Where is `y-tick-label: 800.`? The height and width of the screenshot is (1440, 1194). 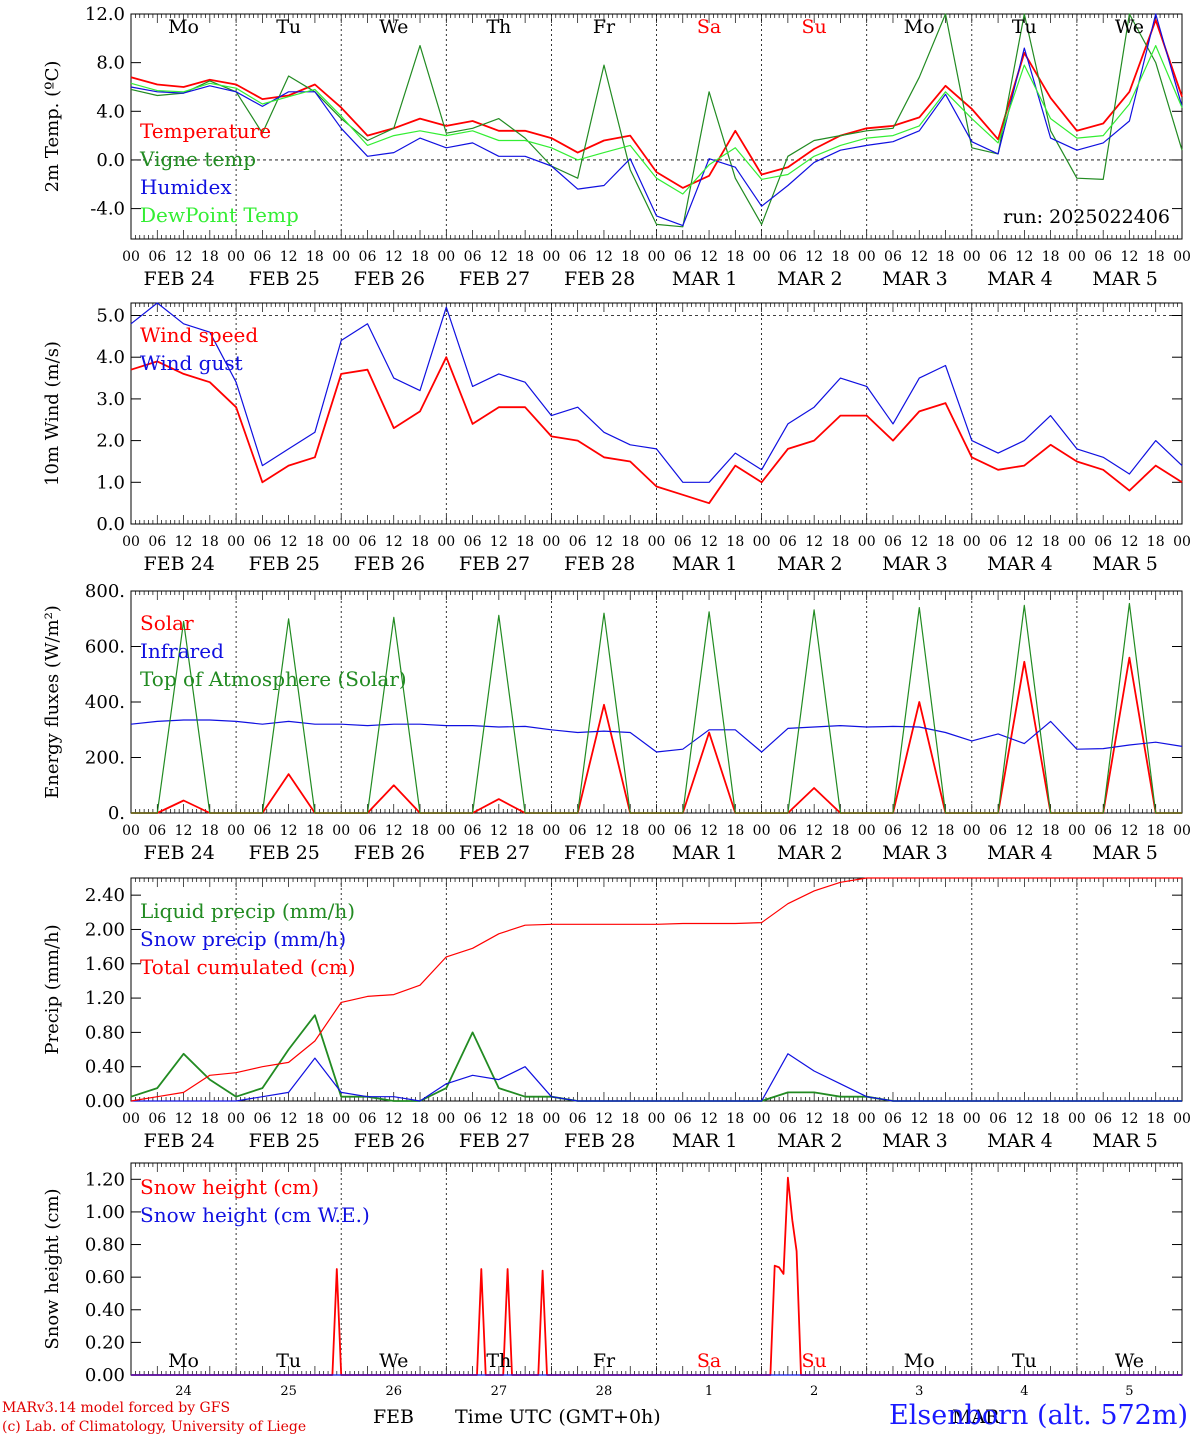
y-tick-label: 800. is located at coordinates (105, 591).